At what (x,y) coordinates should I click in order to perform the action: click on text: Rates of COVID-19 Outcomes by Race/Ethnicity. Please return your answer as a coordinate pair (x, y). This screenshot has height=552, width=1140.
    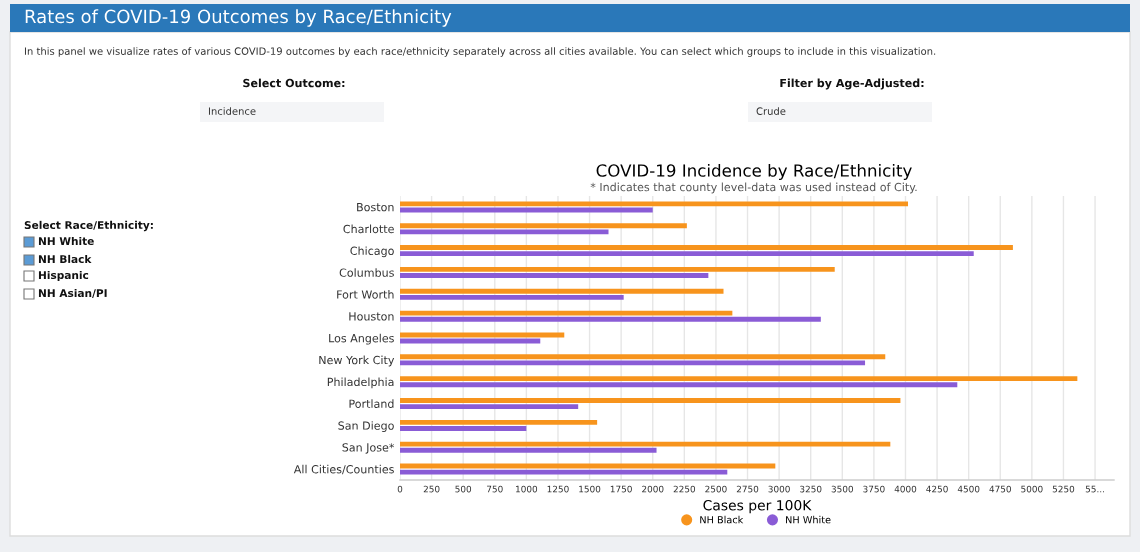
    Looking at the image, I should click on (238, 18).